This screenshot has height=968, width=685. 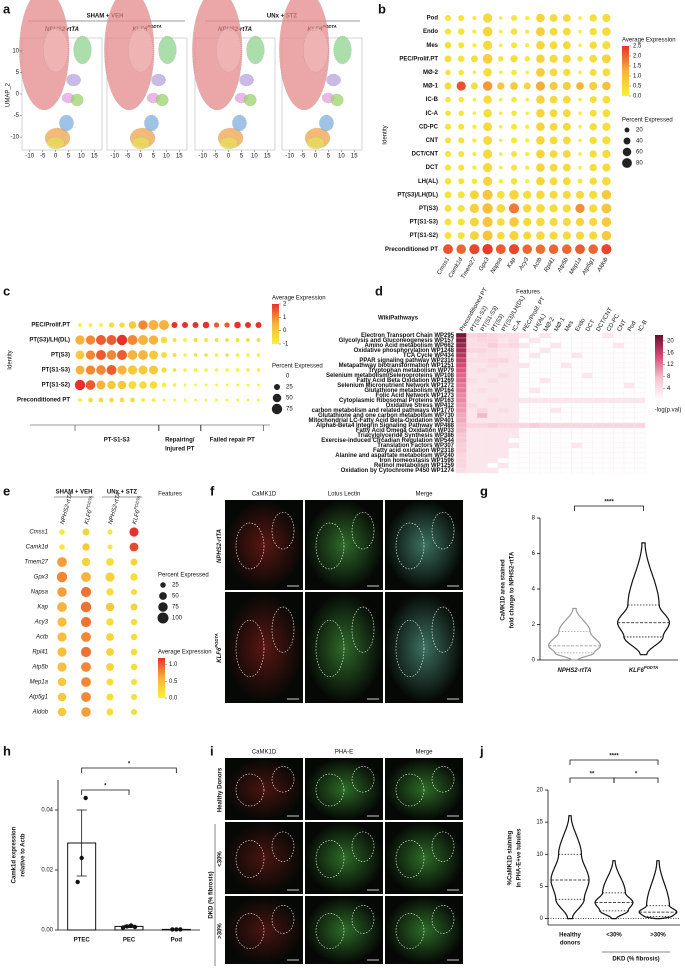 What do you see at coordinates (43, 157) in the screenshot?
I see `x-tick-label: -5` at bounding box center [43, 157].